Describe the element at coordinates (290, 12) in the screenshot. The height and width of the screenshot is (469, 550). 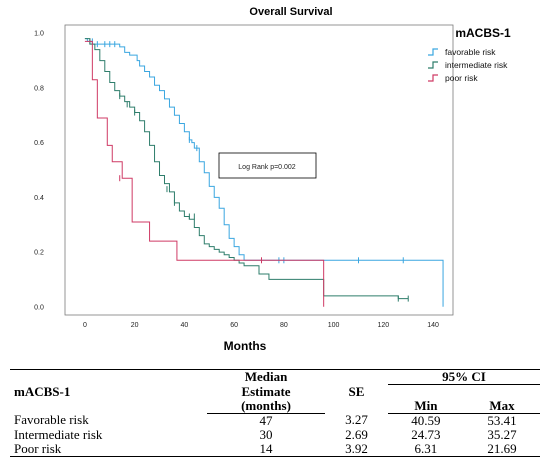
I see `chart-title: Overall Survival` at that location.